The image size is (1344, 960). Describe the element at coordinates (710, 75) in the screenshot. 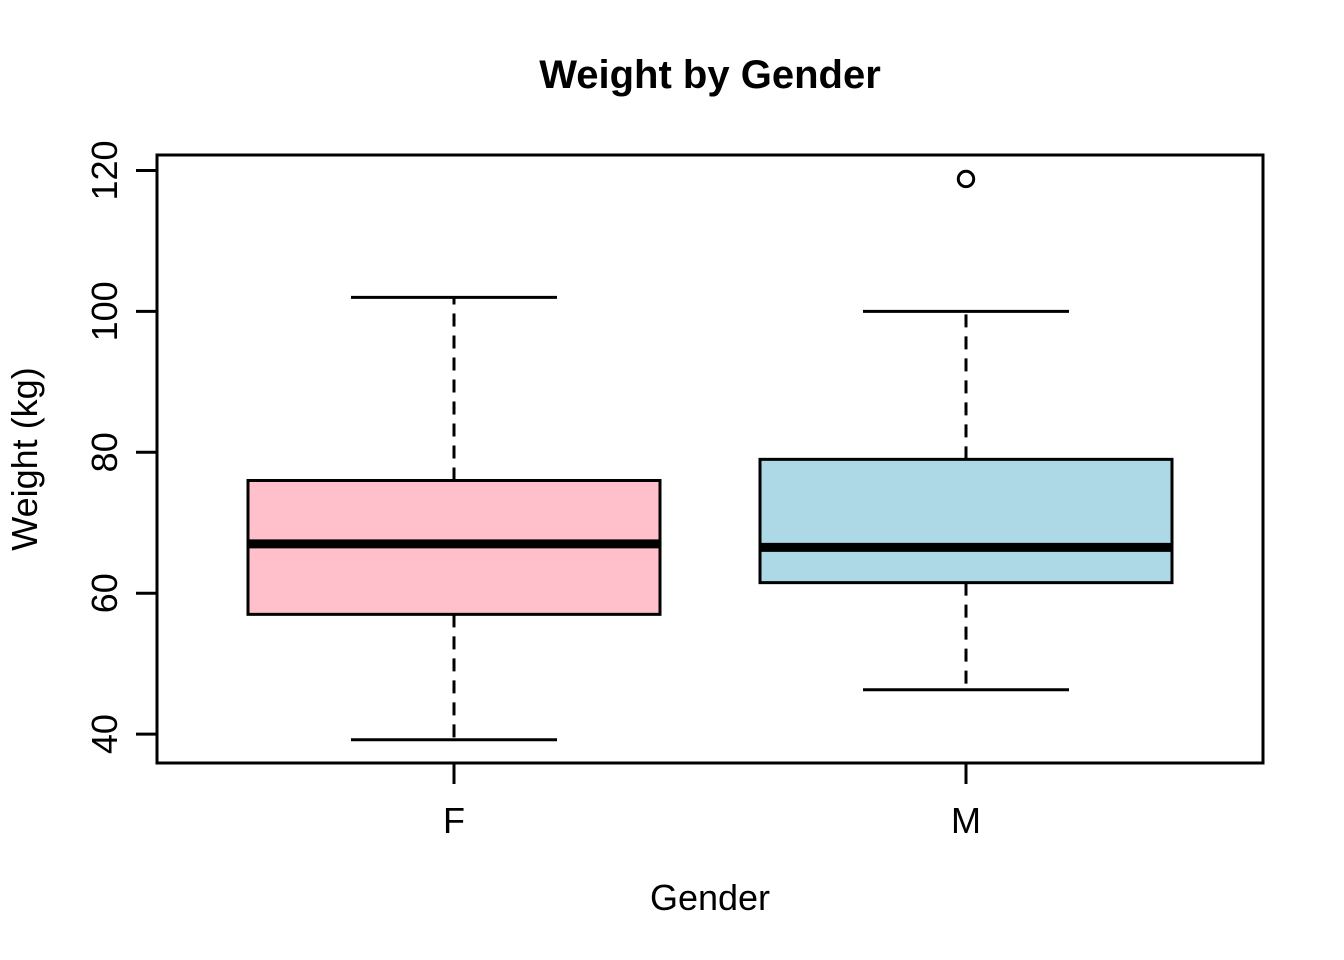

I see `chart-title: Weight by Gender` at that location.